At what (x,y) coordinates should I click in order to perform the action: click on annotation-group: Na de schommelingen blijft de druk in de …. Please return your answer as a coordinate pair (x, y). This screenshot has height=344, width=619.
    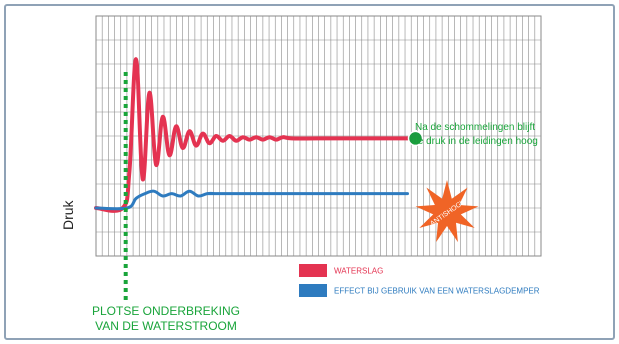
    Looking at the image, I should click on (475, 182).